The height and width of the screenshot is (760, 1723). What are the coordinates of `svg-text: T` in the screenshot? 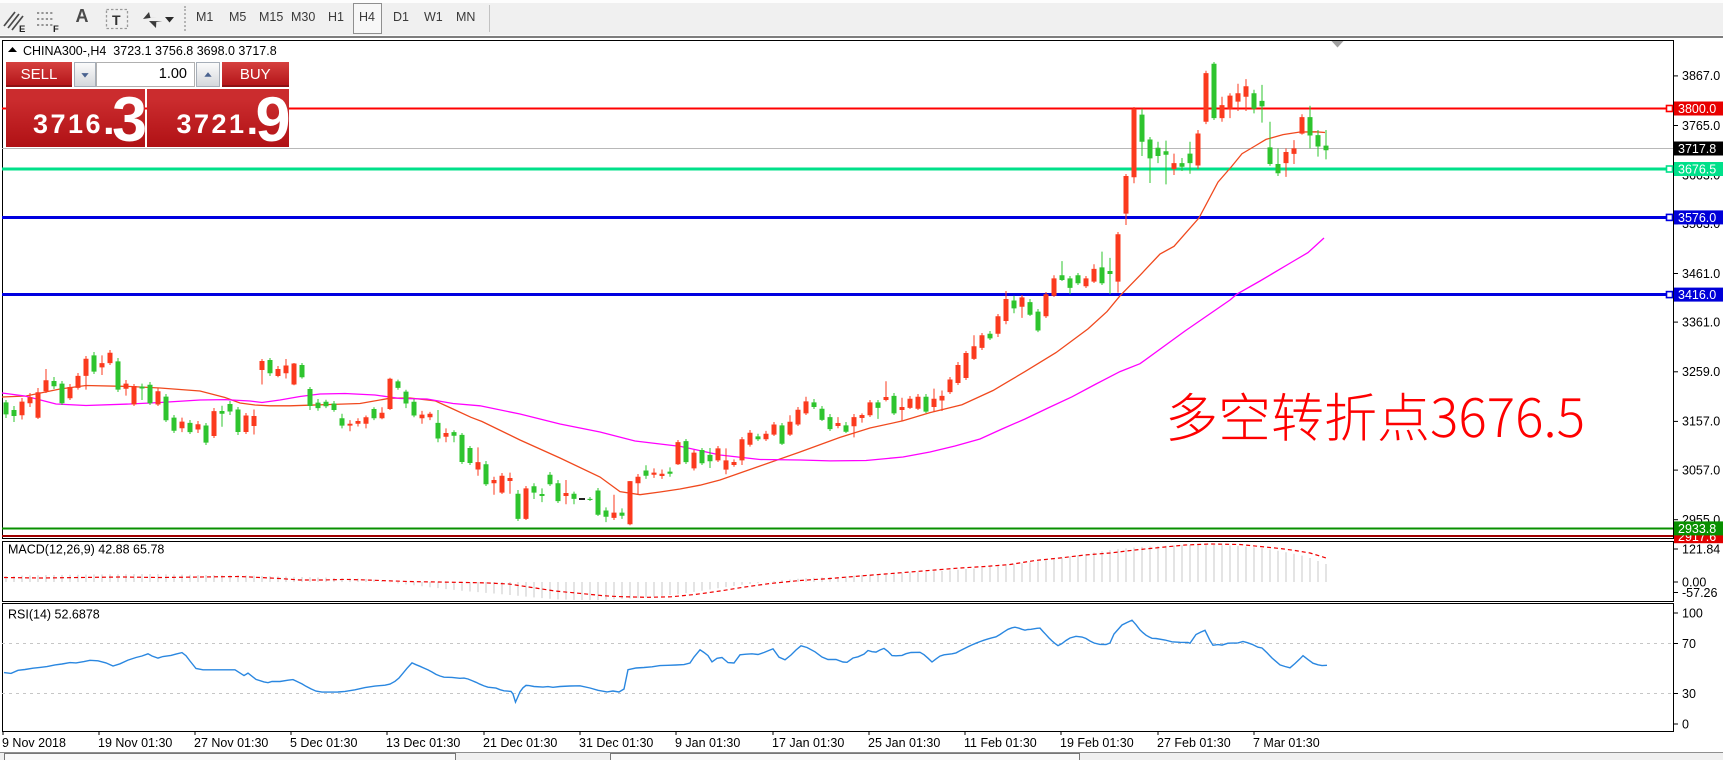 It's located at (116, 20).